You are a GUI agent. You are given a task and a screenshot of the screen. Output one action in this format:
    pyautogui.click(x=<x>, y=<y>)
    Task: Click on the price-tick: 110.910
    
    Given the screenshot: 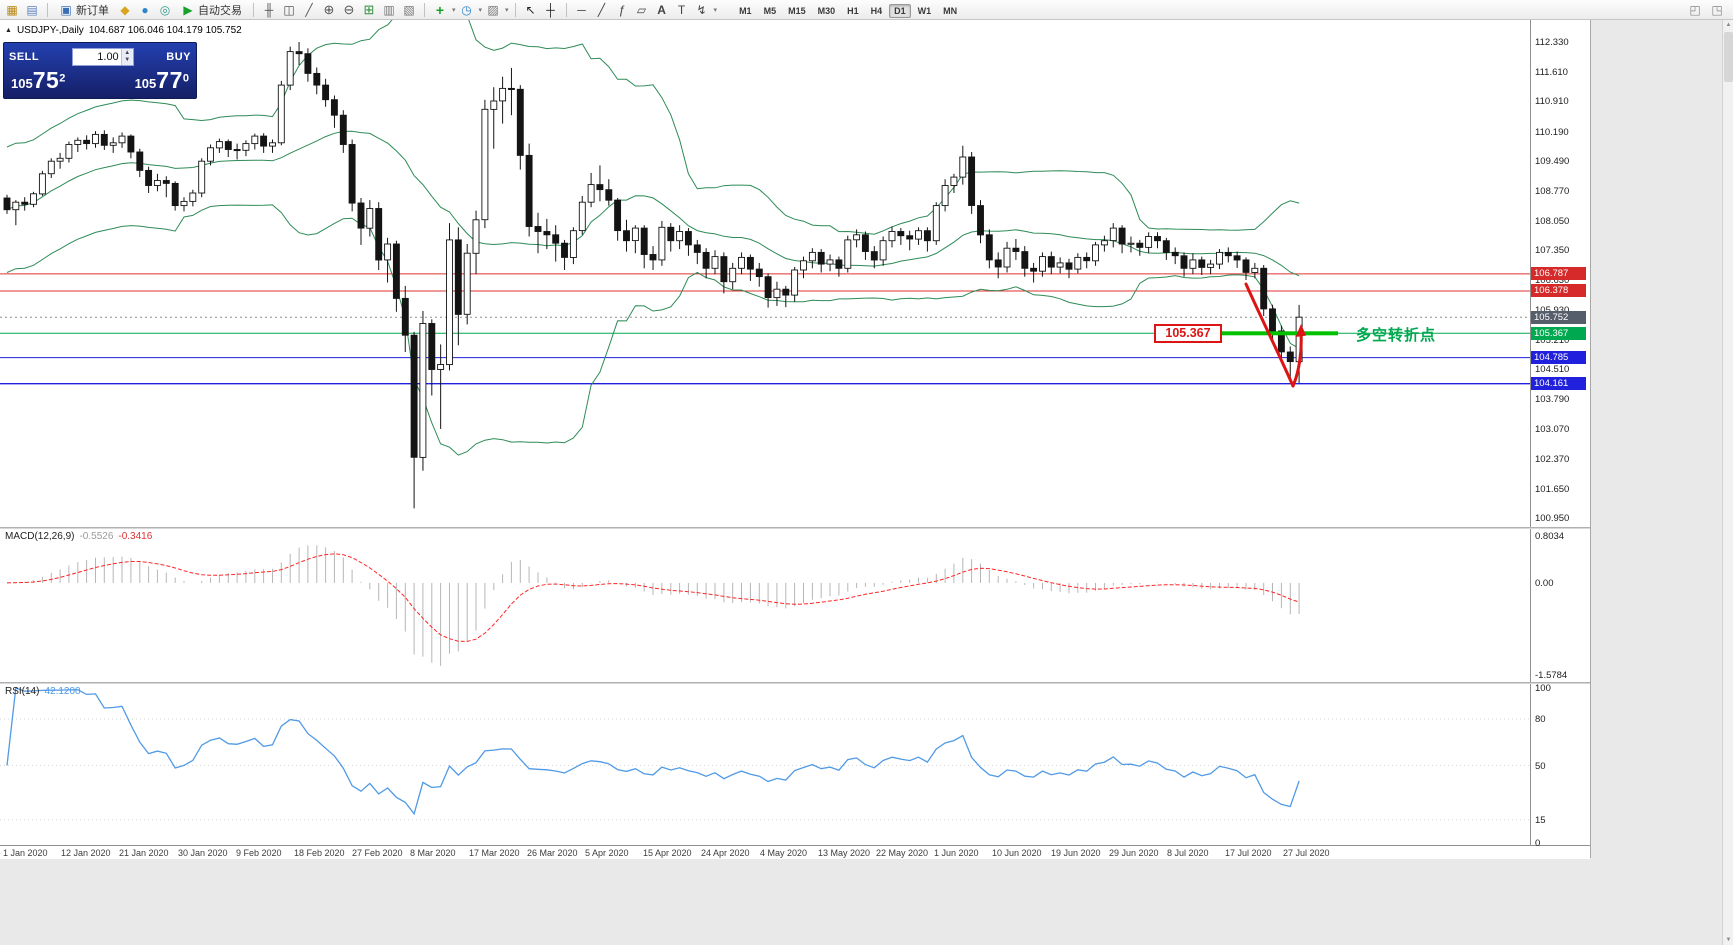 What is the action you would take?
    pyautogui.click(x=1552, y=101)
    